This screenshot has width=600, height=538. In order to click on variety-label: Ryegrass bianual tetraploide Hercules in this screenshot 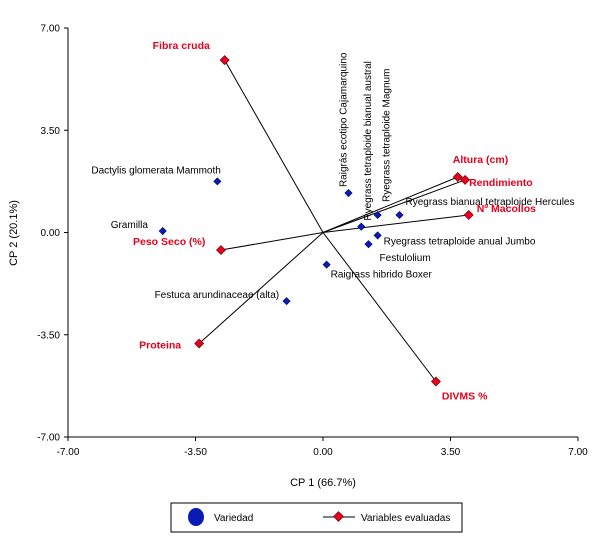, I will do `click(490, 202)`.